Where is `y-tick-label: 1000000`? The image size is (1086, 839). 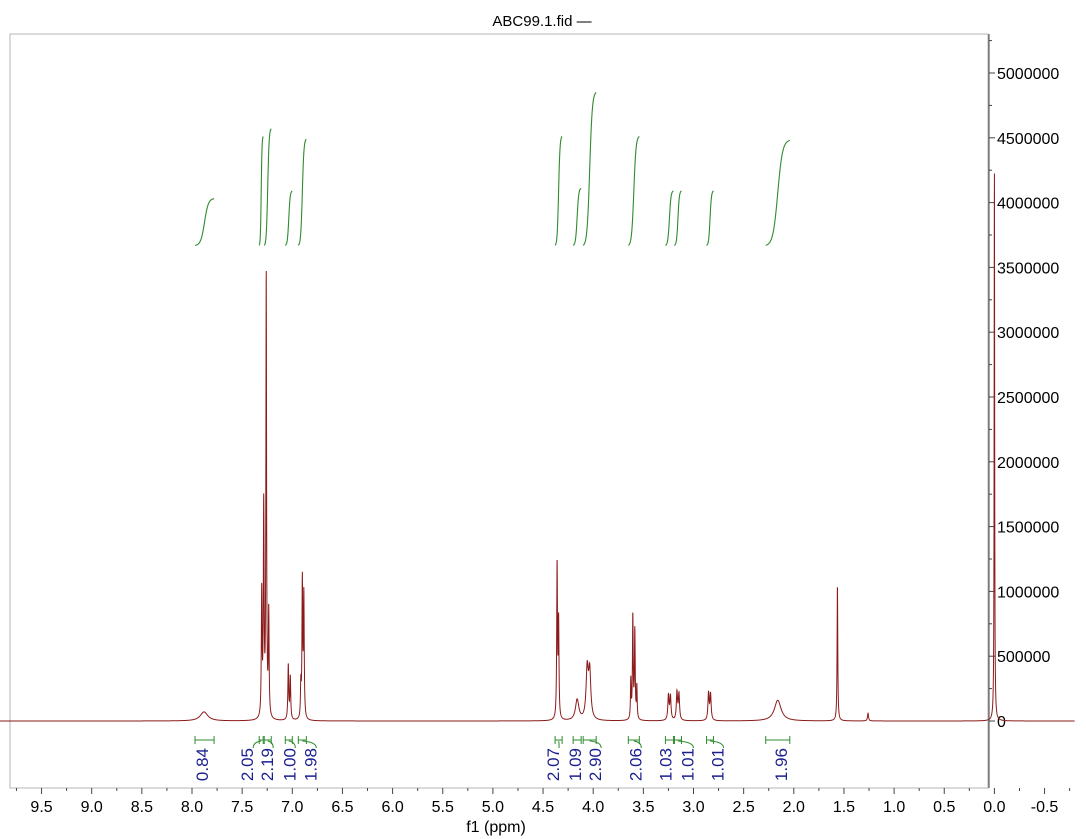 y-tick-label: 1000000 is located at coordinates (1028, 592).